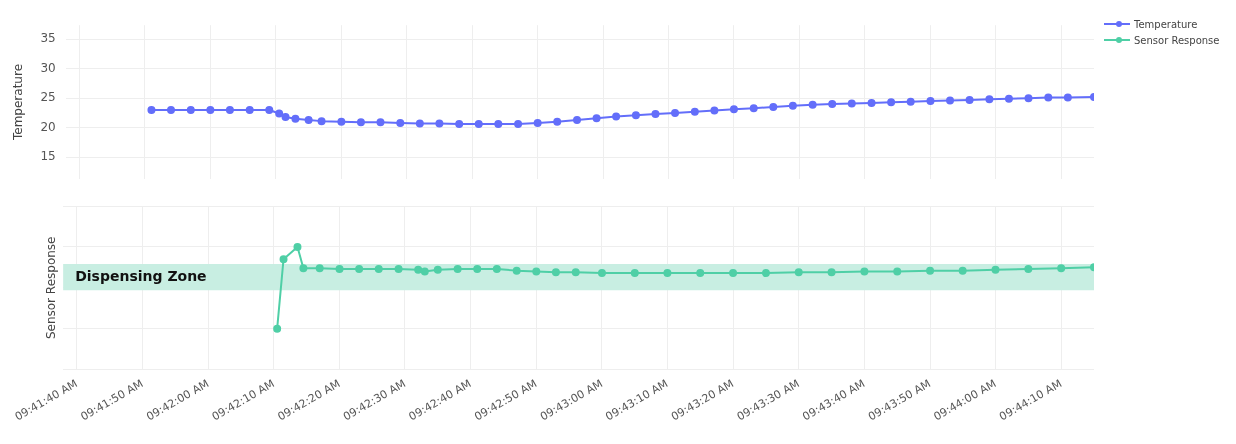  I want to click on legend-label: Temperature, so click(1166, 24).